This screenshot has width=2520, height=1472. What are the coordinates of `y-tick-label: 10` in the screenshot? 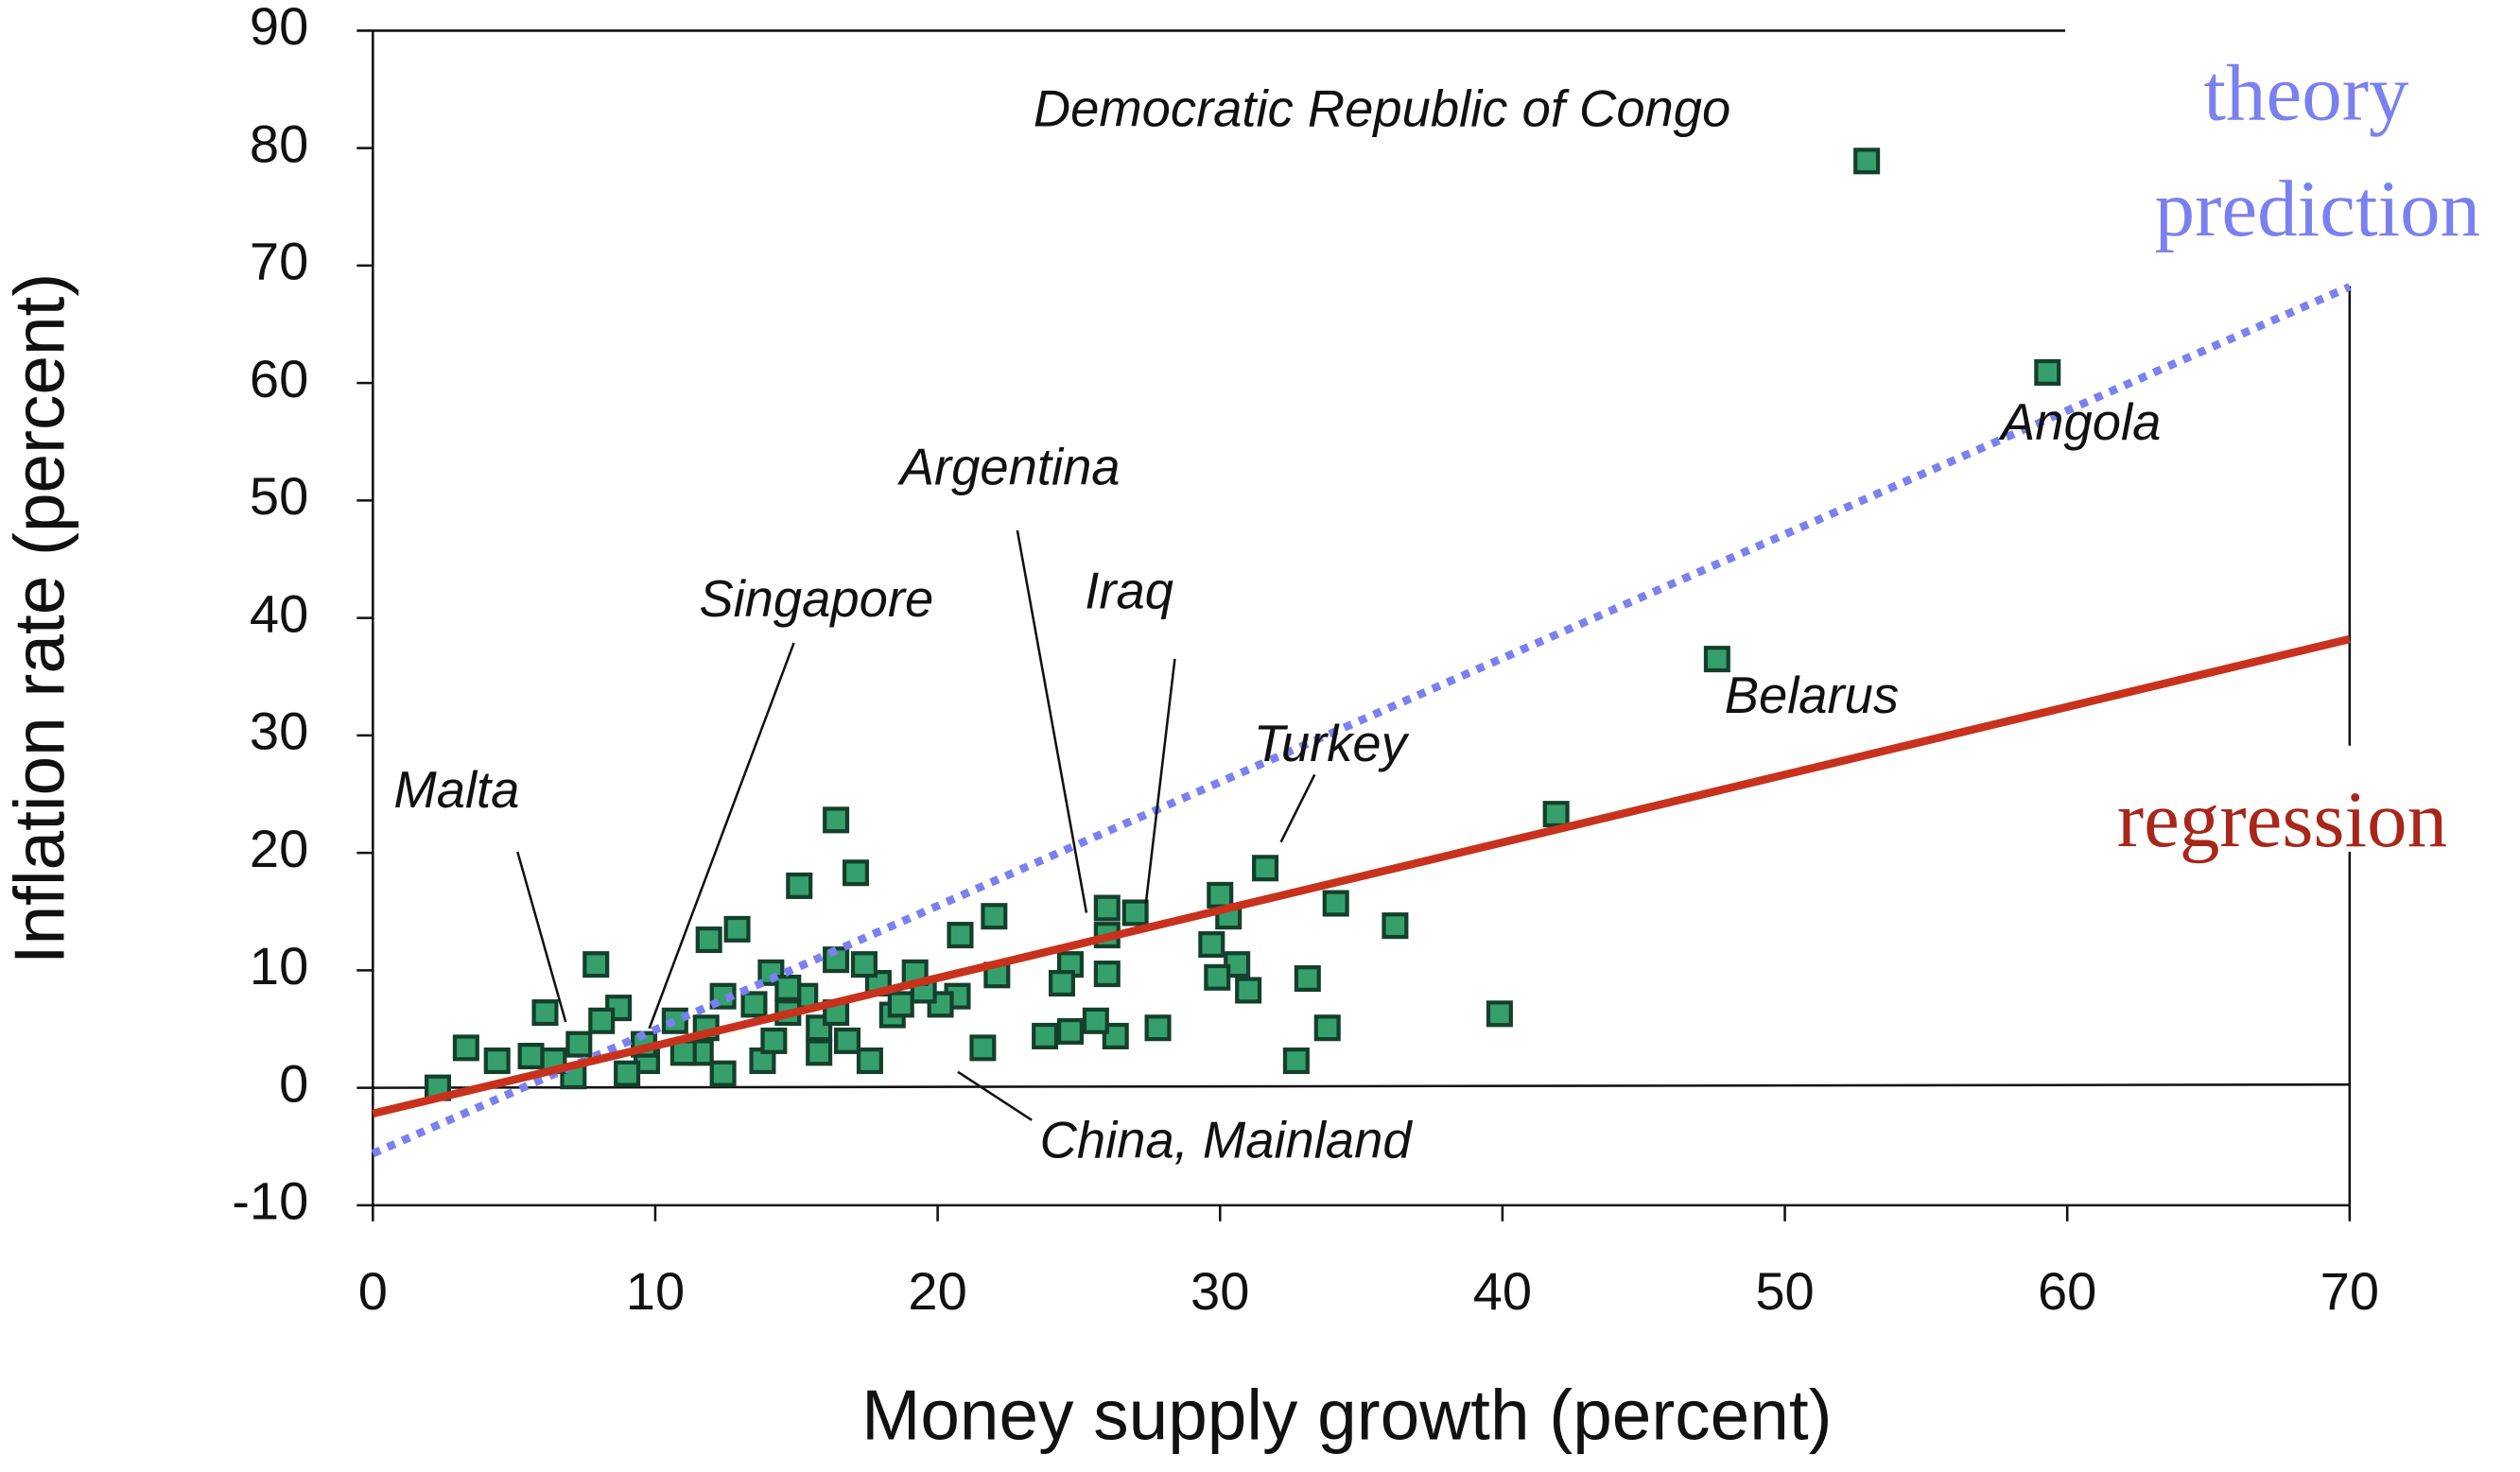 It's located at (279, 966).